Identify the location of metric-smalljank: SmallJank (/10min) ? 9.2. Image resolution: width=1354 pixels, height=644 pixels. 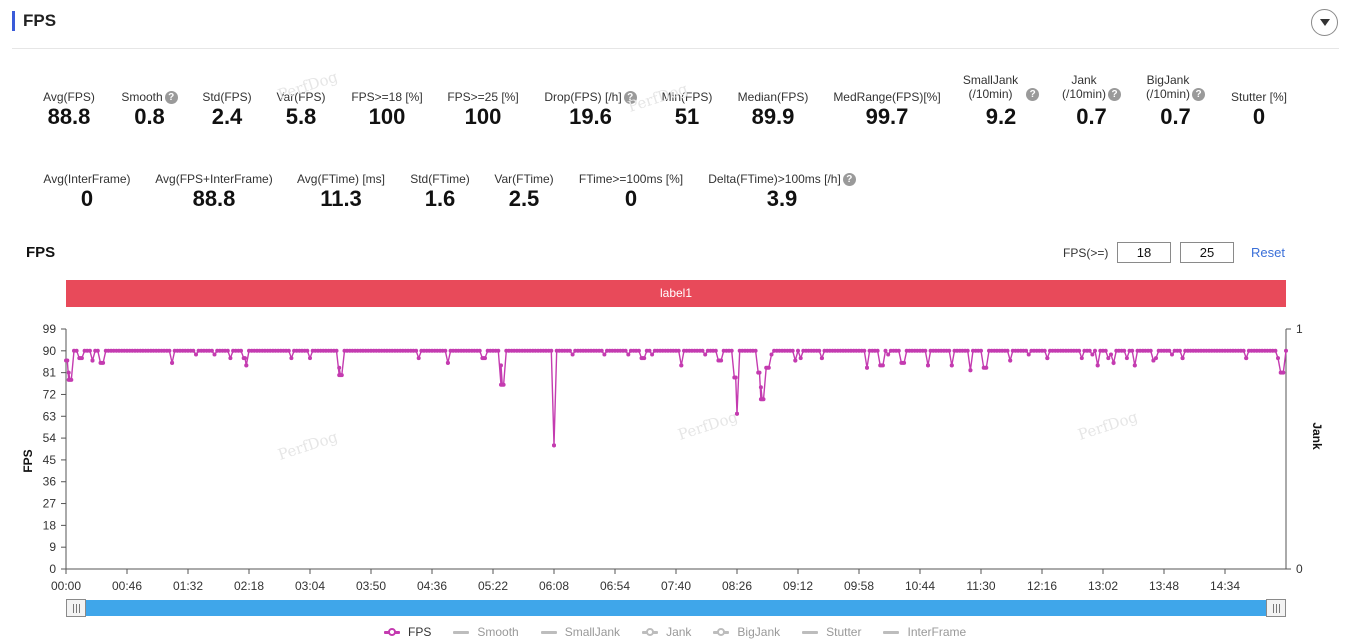
(1001, 100).